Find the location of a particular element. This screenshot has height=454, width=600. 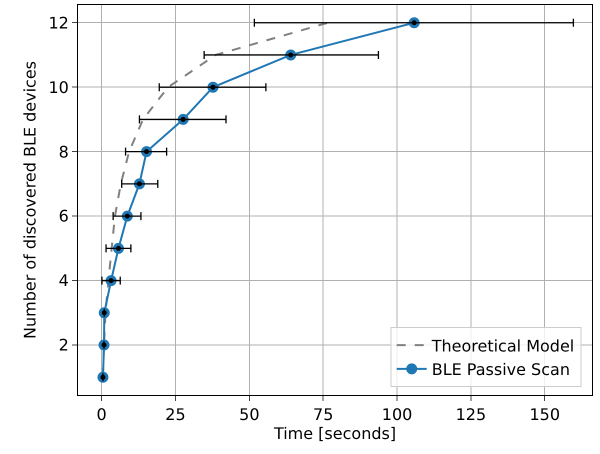

y-tick-label: 10 is located at coordinates (58, 87).